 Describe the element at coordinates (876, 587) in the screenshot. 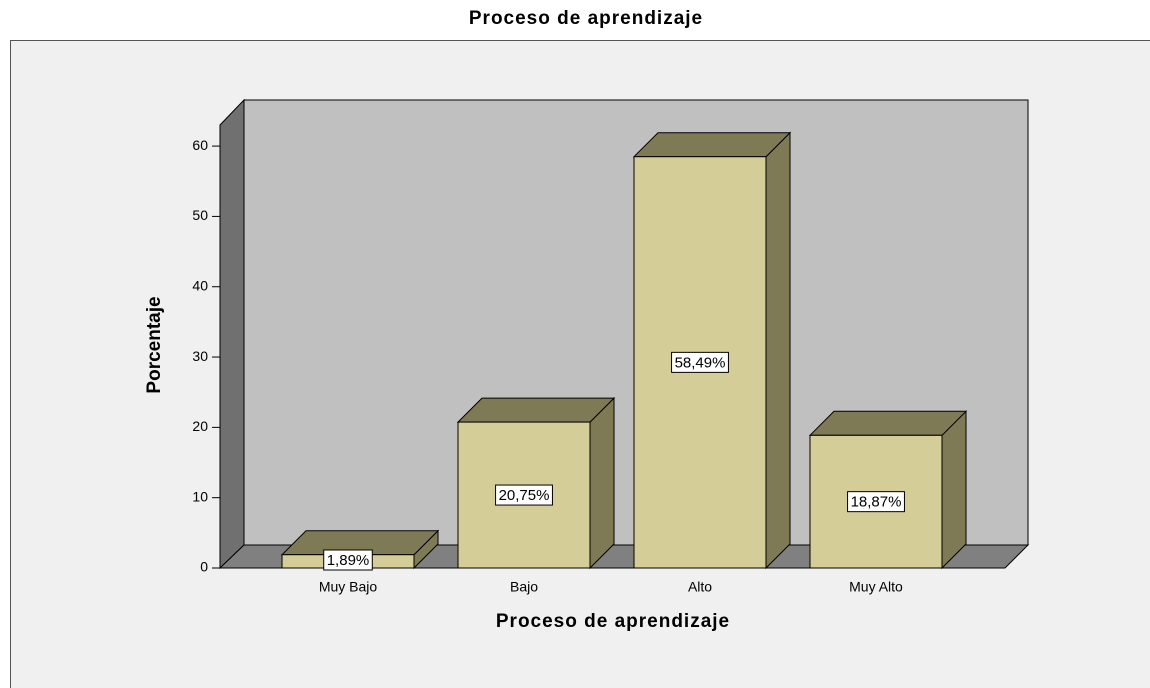

I see `x-tick-label: Muy Alto` at that location.